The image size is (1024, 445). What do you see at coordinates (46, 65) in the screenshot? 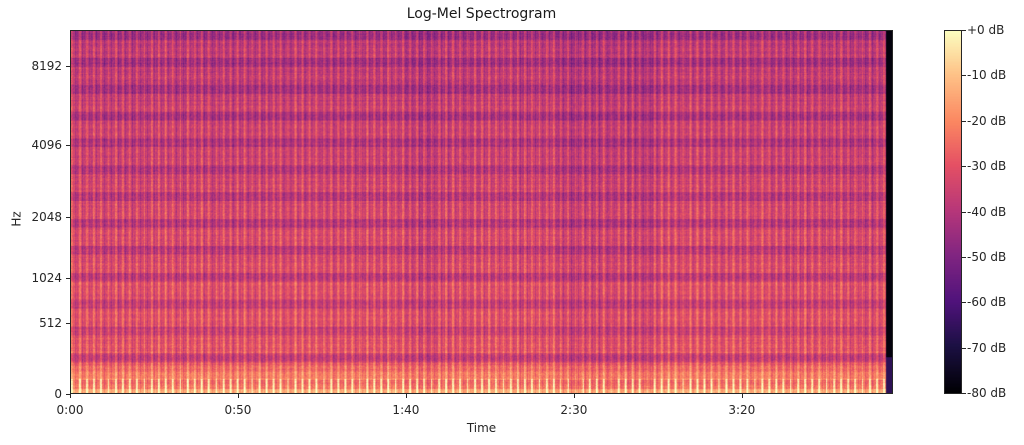
I see `y-tick-label: 8192` at bounding box center [46, 65].